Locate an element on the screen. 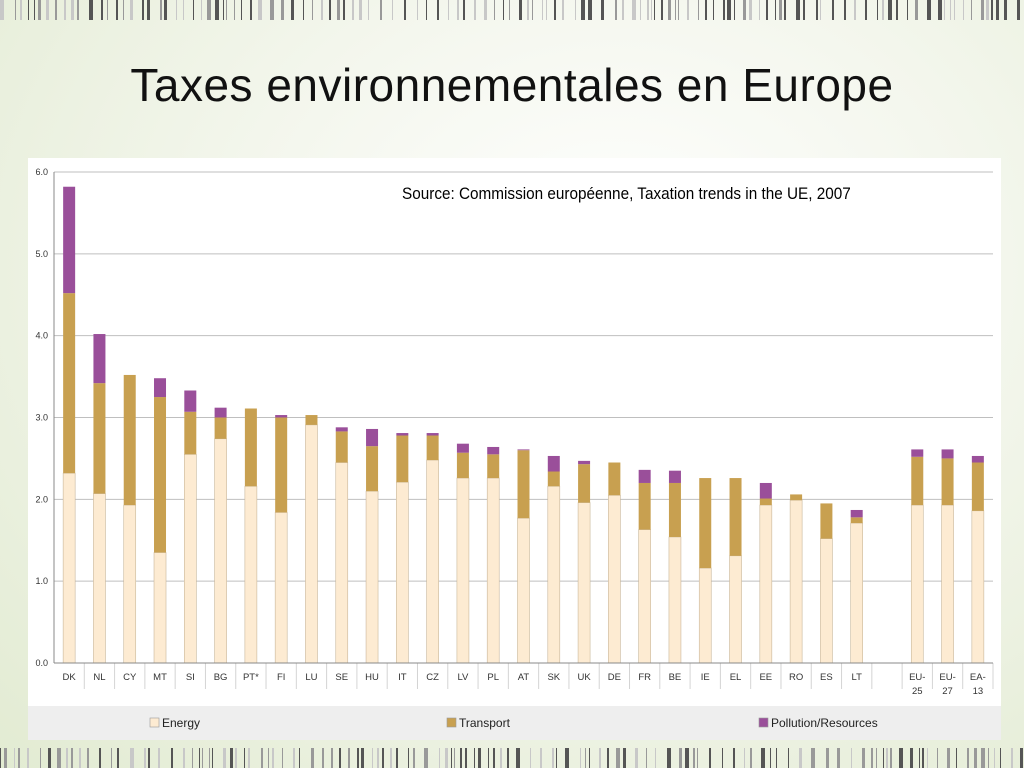 Image resolution: width=1024 pixels, height=768 pixels. x-category-label: LU is located at coordinates (311, 677).